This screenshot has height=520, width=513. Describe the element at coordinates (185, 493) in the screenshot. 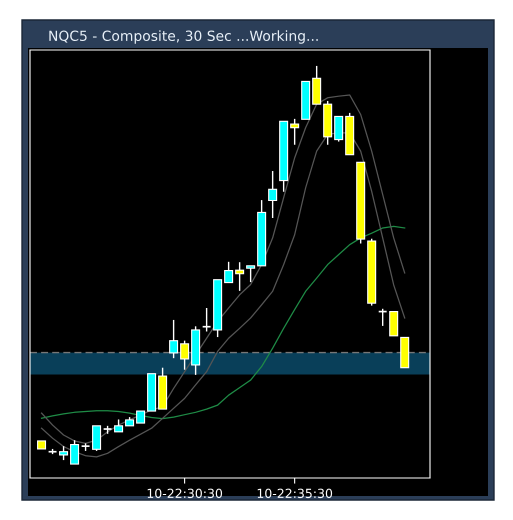

I see `x-tick-label: 10-22:30:30` at that location.